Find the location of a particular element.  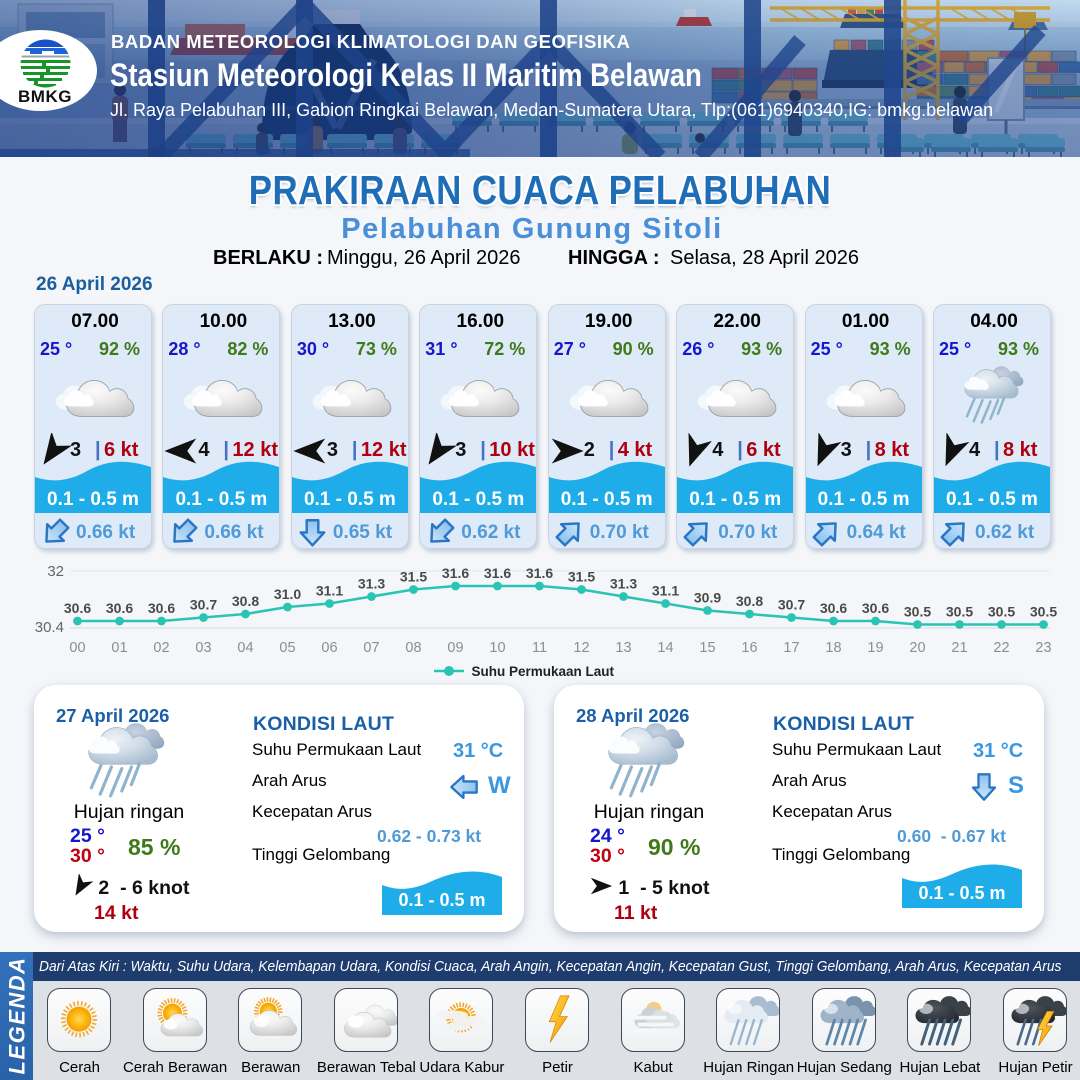

svg-text: 07 is located at coordinates (371, 648).